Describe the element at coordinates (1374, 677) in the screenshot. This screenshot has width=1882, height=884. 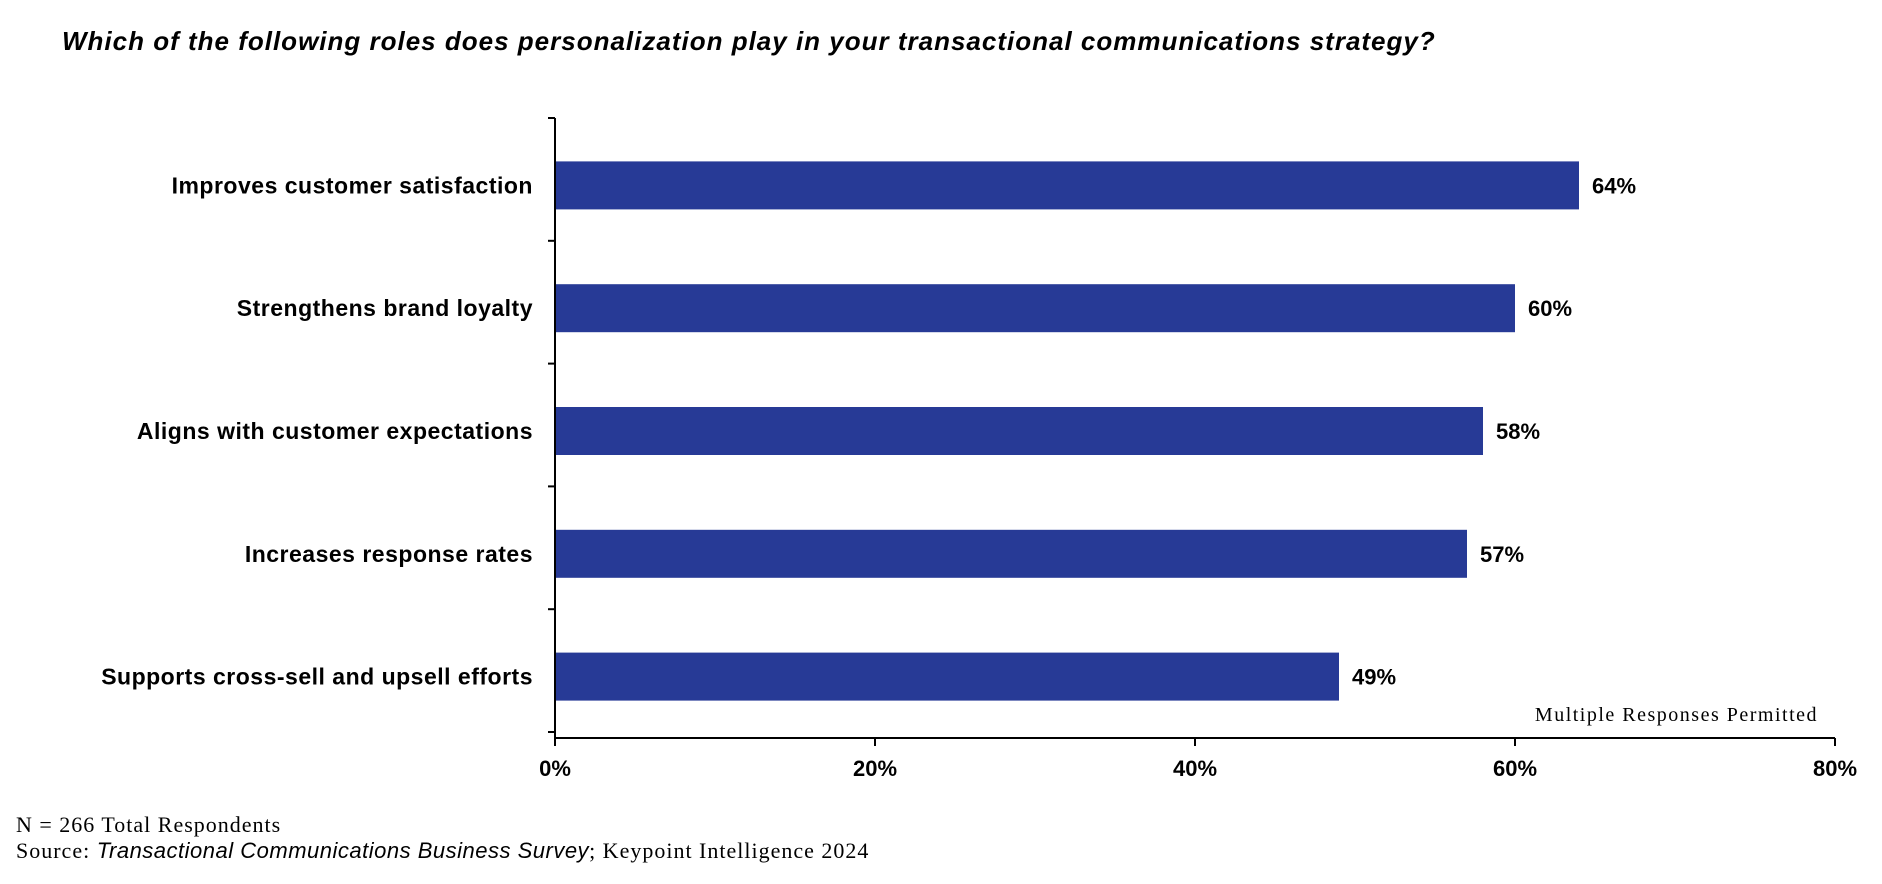
I see `data-label: 49%` at that location.